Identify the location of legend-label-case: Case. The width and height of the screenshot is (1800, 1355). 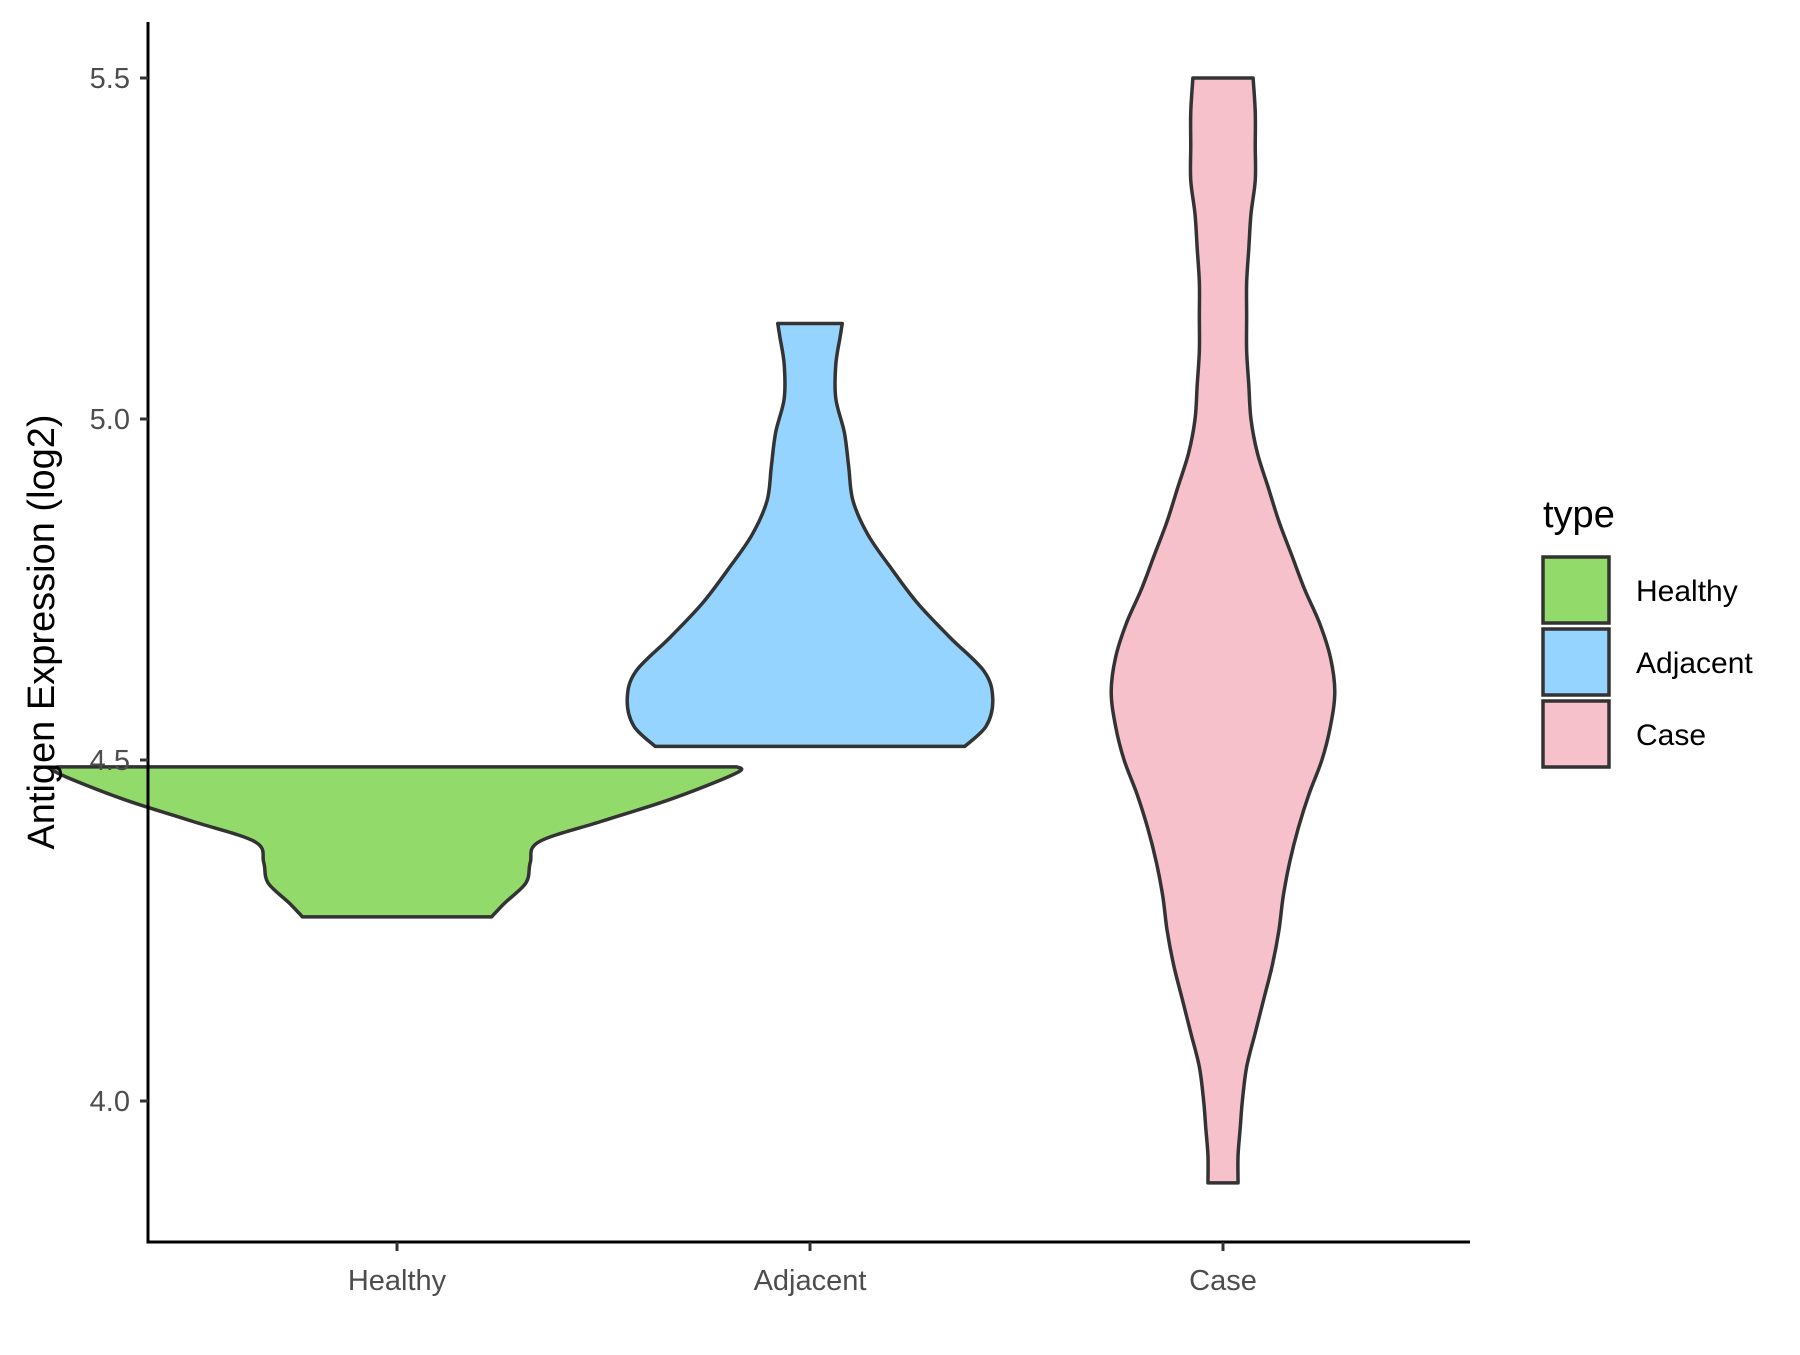
(1671, 735).